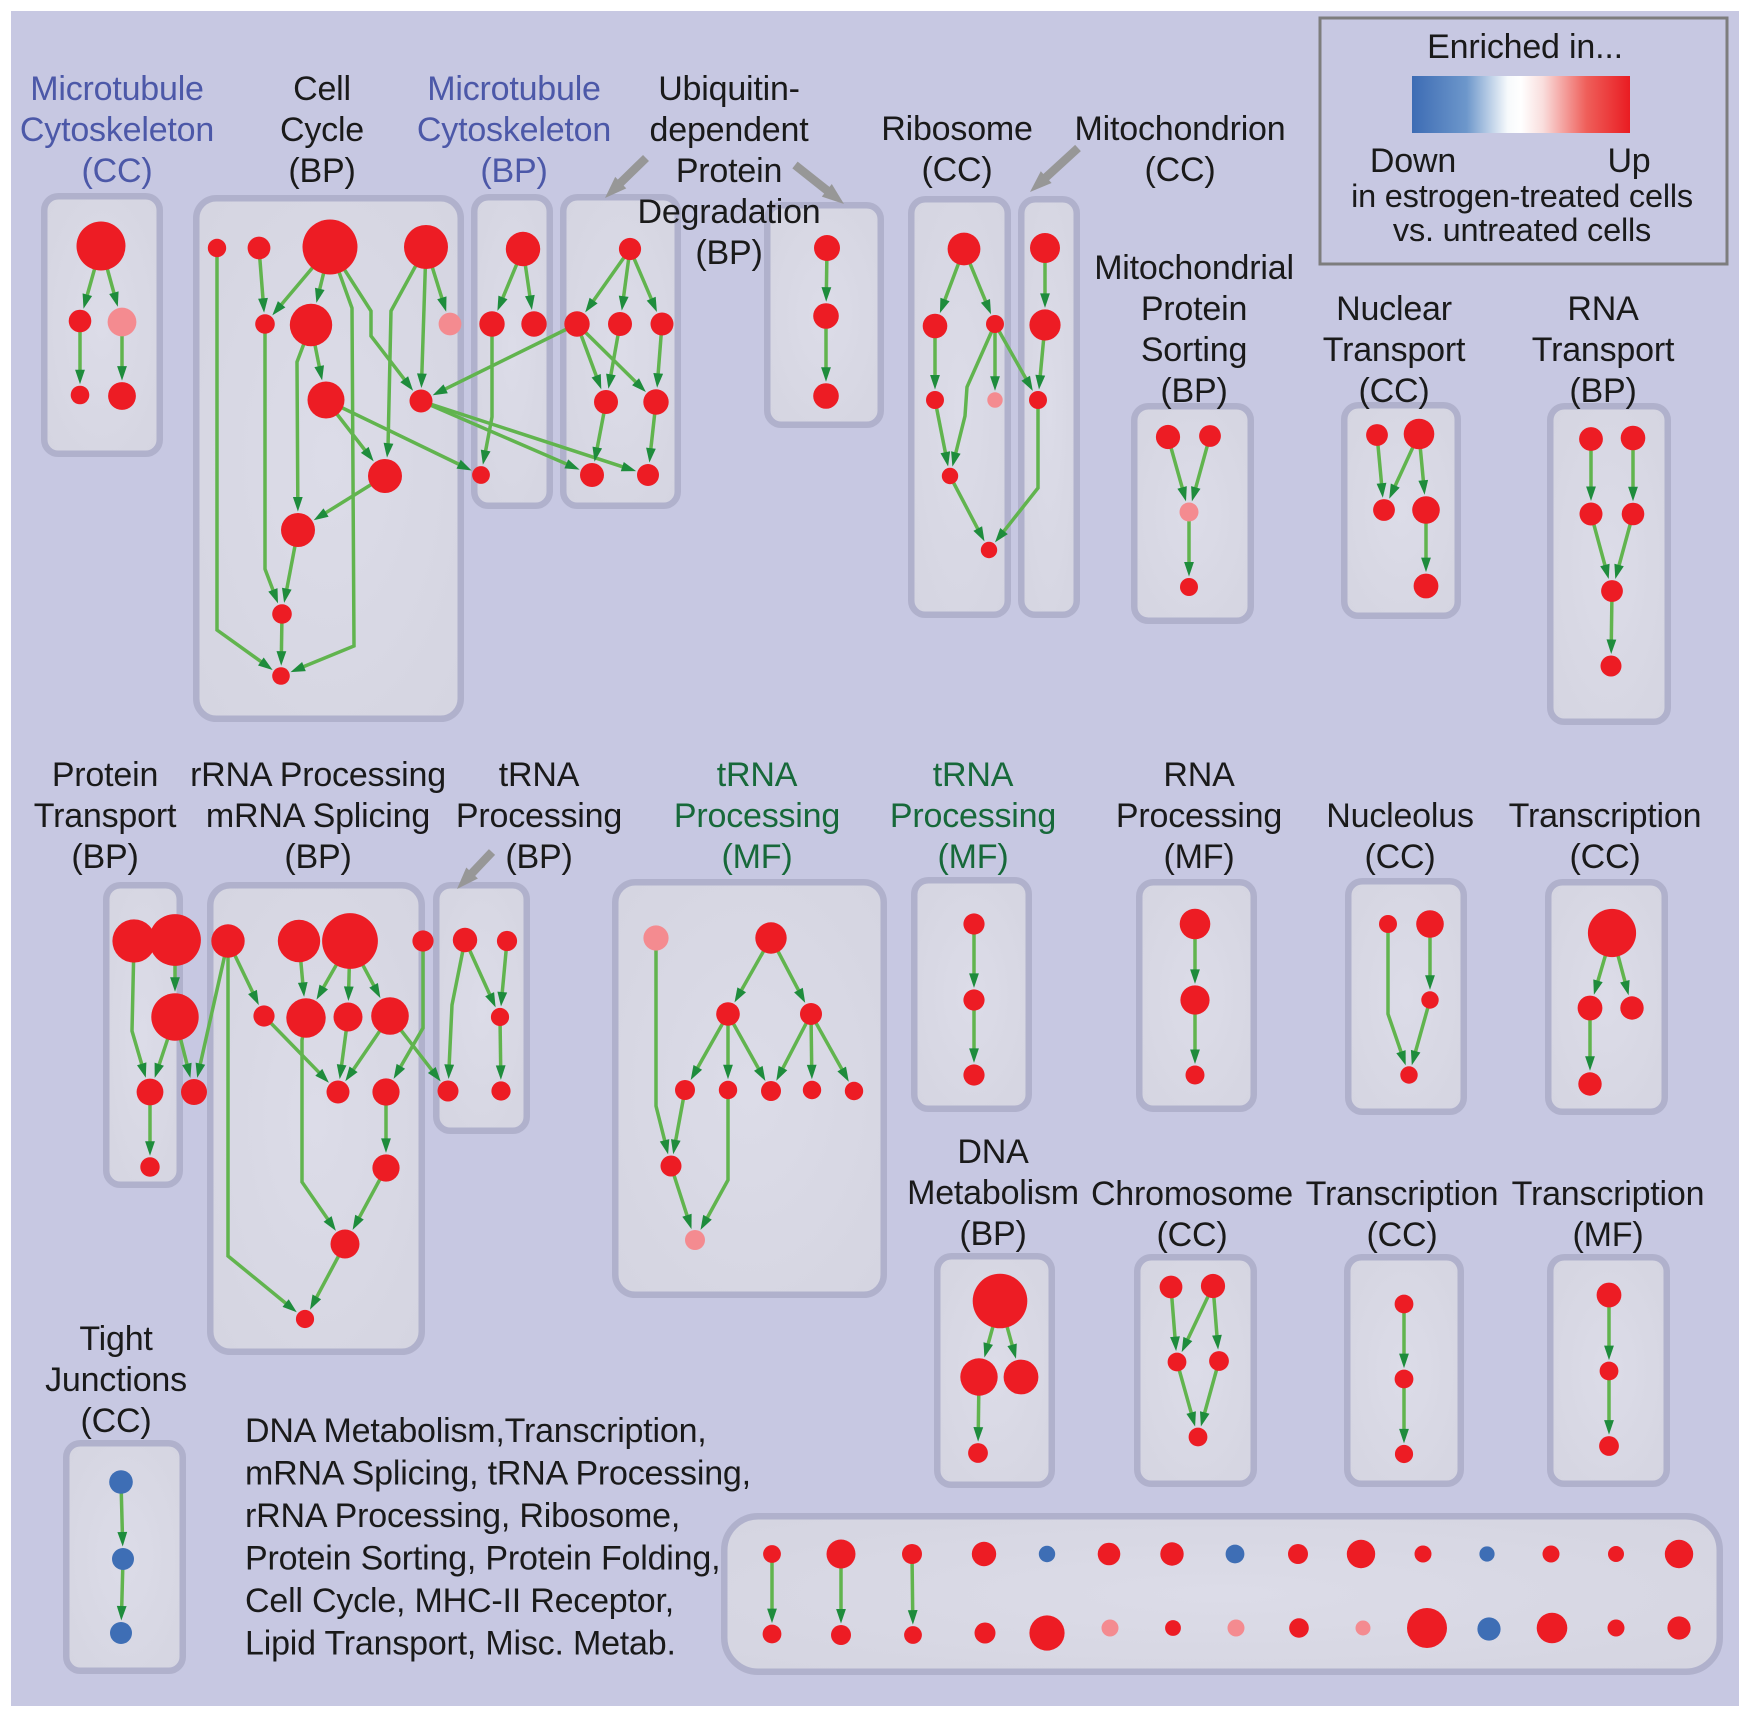 The width and height of the screenshot is (1750, 1715). I want to click on svg-text:Protein Sorting, Protein Foldi: Protein Sorting, Protein Folding,, so click(482, 1559).